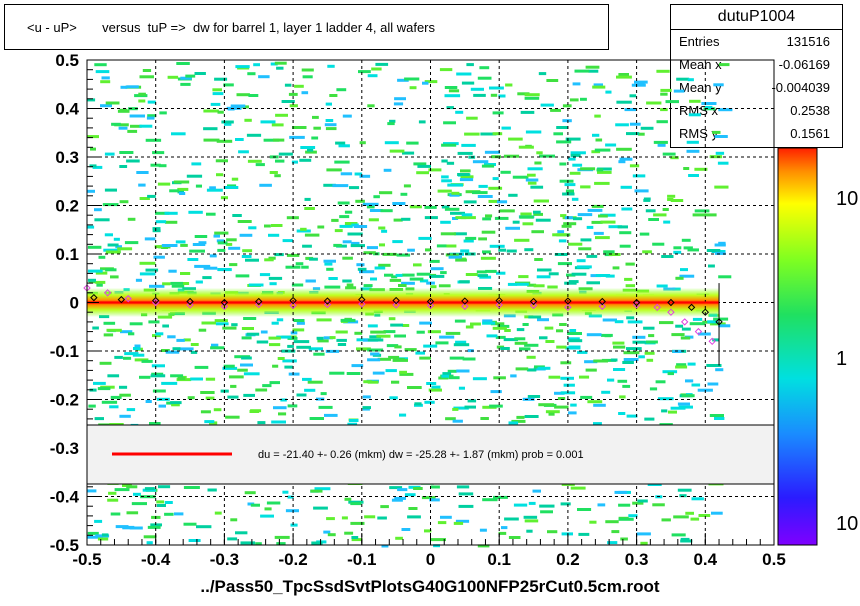  What do you see at coordinates (67, 254) in the screenshot?
I see `y-tick-label: 0.1` at bounding box center [67, 254].